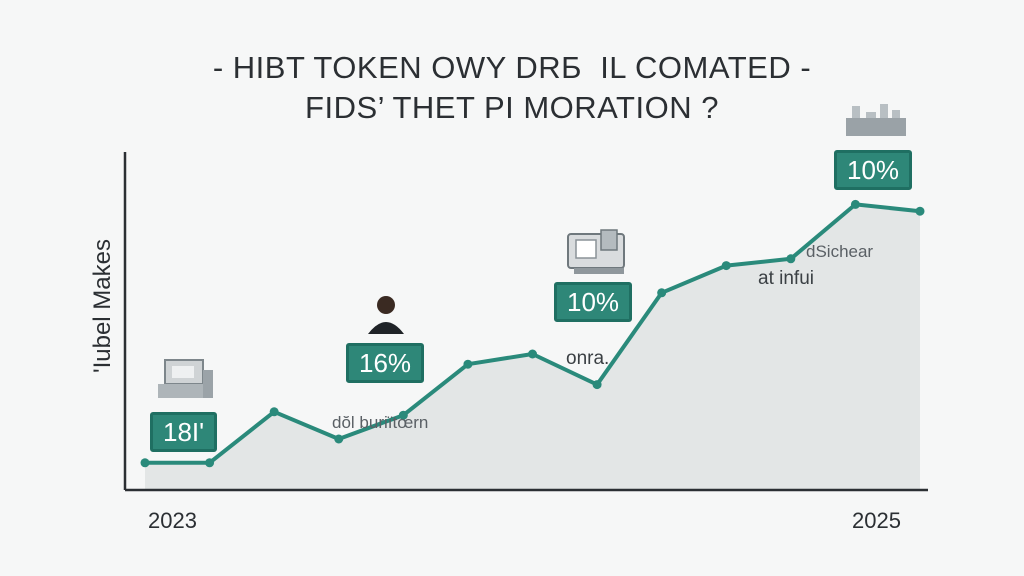 Image resolution: width=1024 pixels, height=576 pixels. What do you see at coordinates (184, 432) in the screenshot?
I see `data-badge-1: 18I'` at bounding box center [184, 432].